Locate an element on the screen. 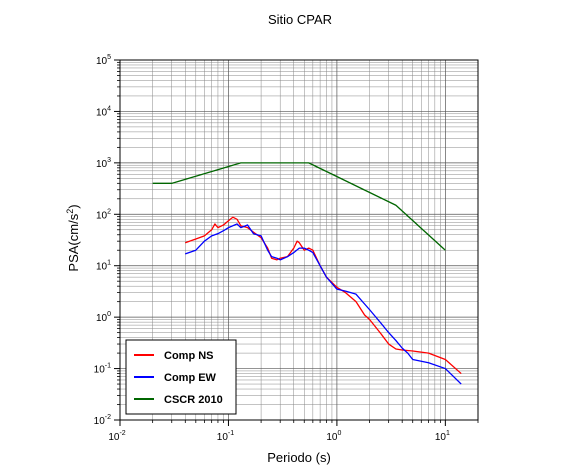 The width and height of the screenshot is (586, 475). y-tick-label-exp: 0 is located at coordinates (109, 314).